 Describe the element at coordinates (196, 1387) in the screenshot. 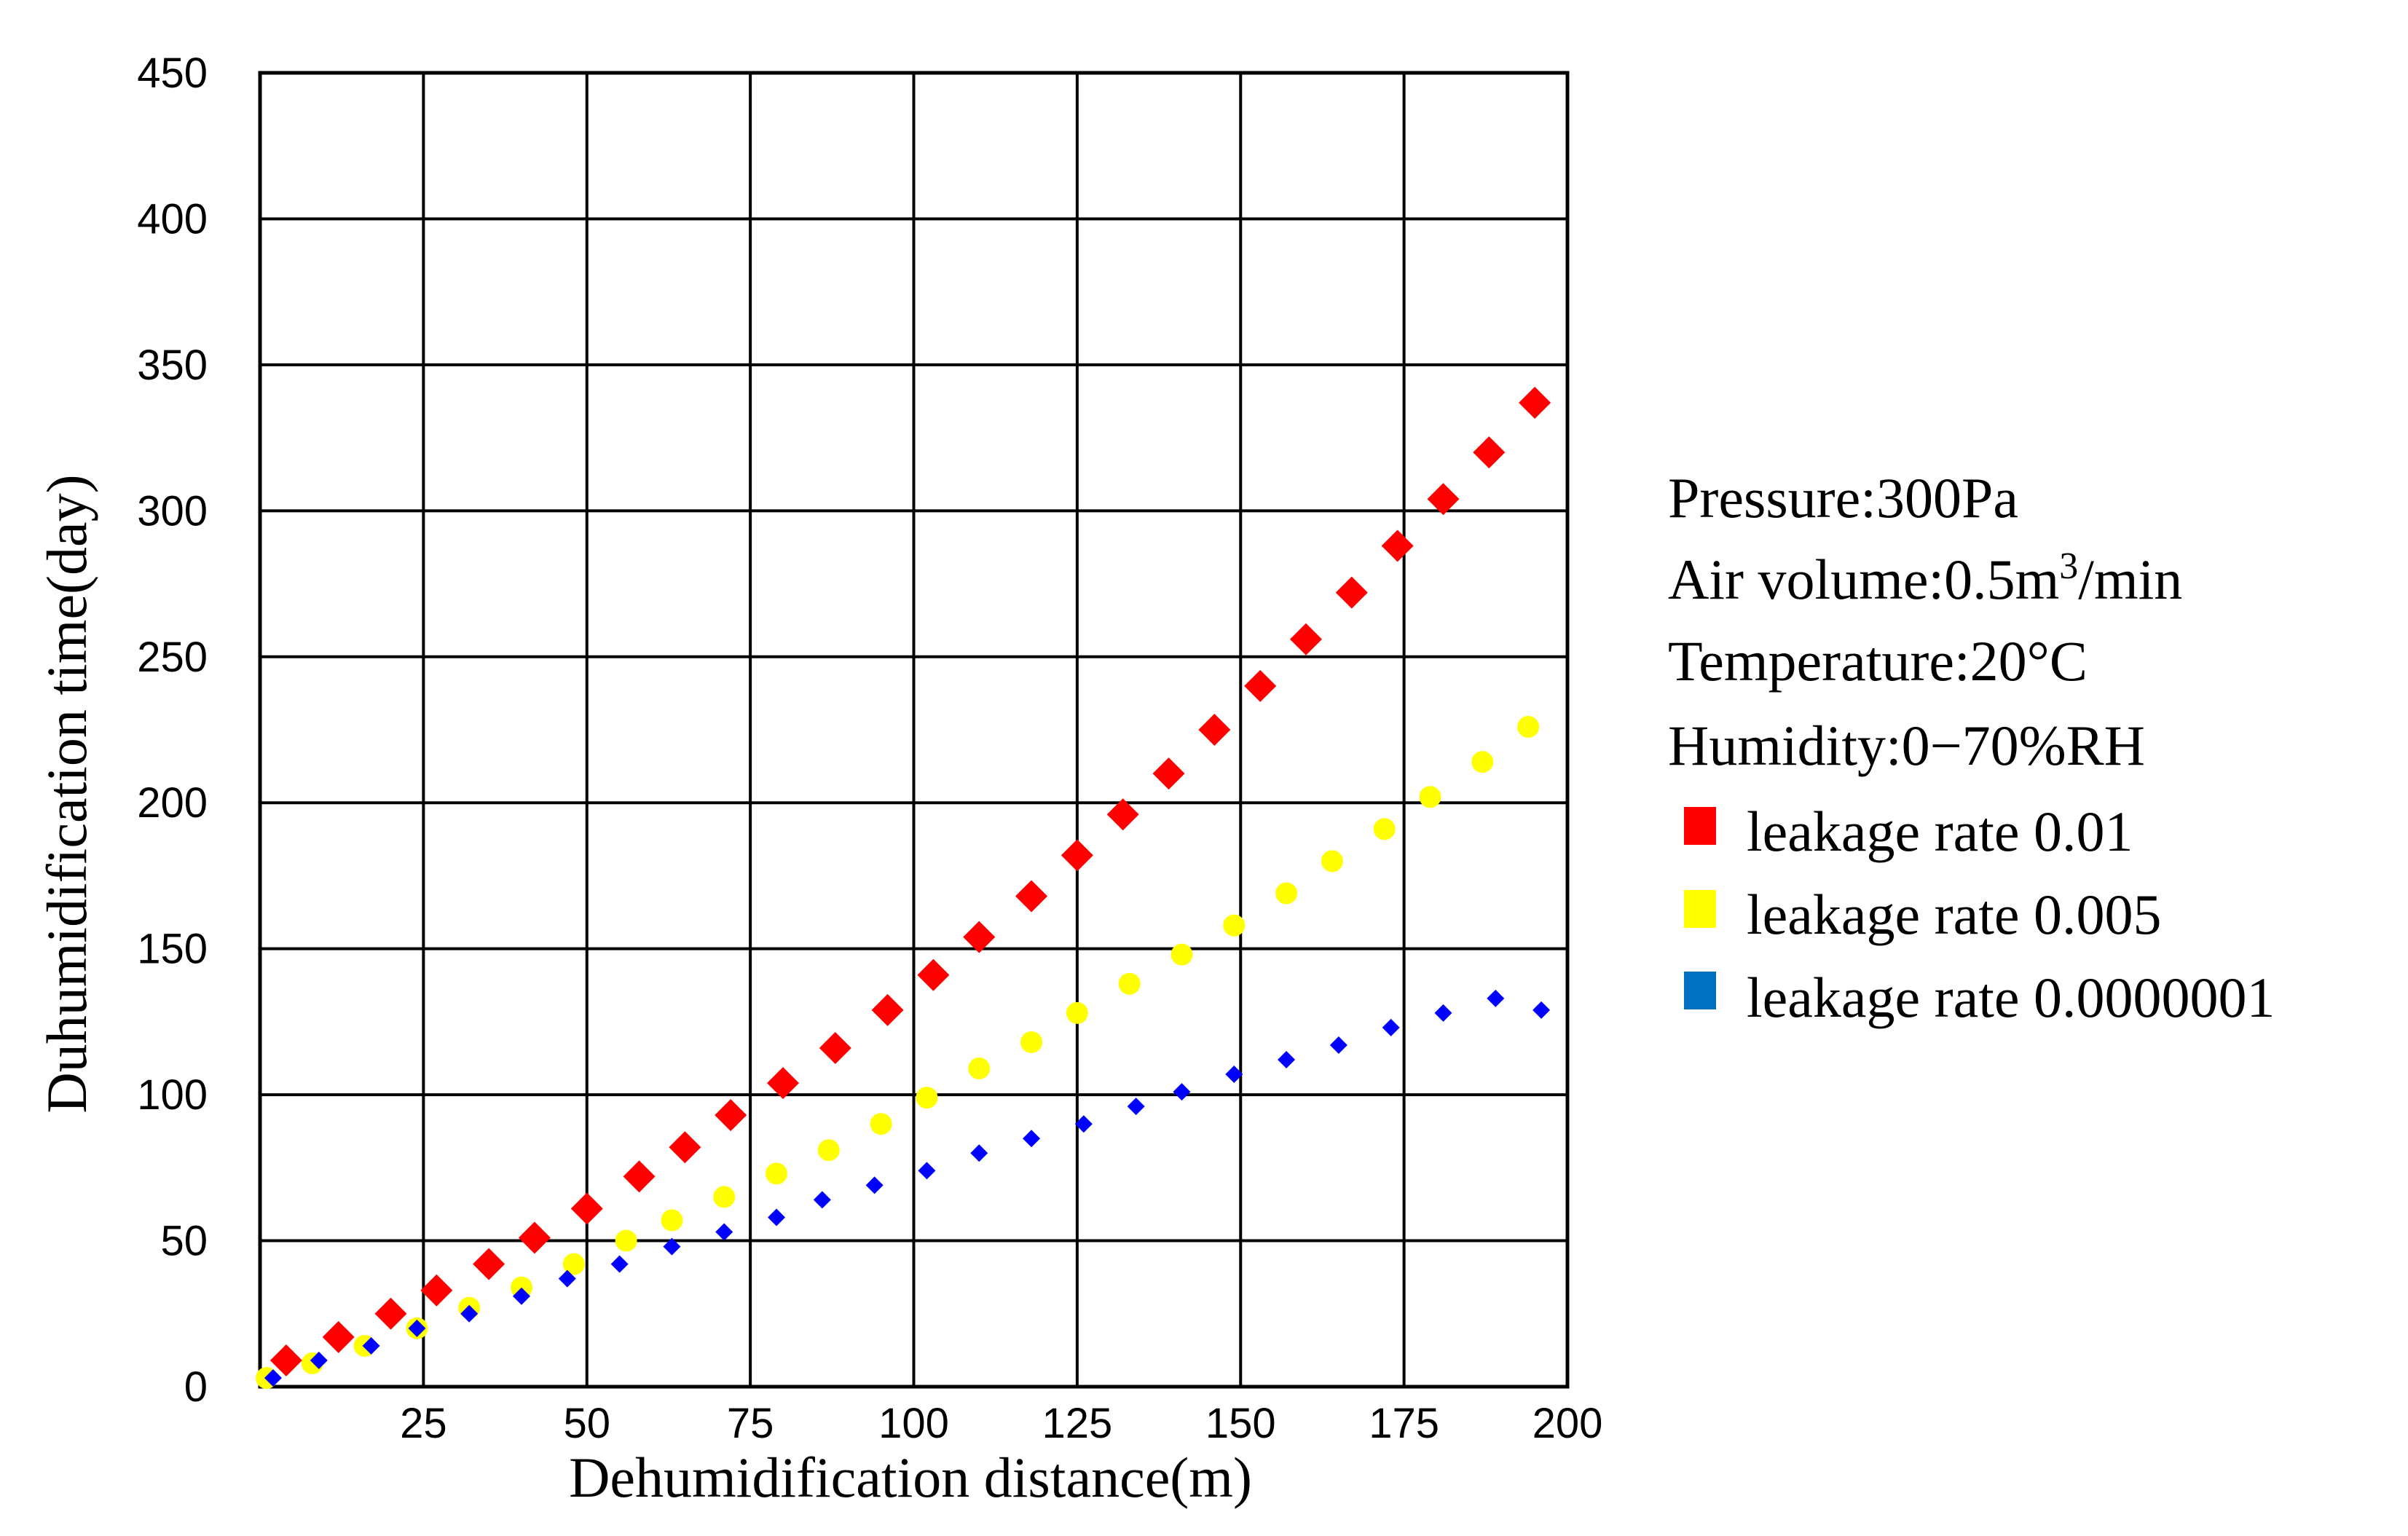

I see `y-tick-label-0: 0` at that location.